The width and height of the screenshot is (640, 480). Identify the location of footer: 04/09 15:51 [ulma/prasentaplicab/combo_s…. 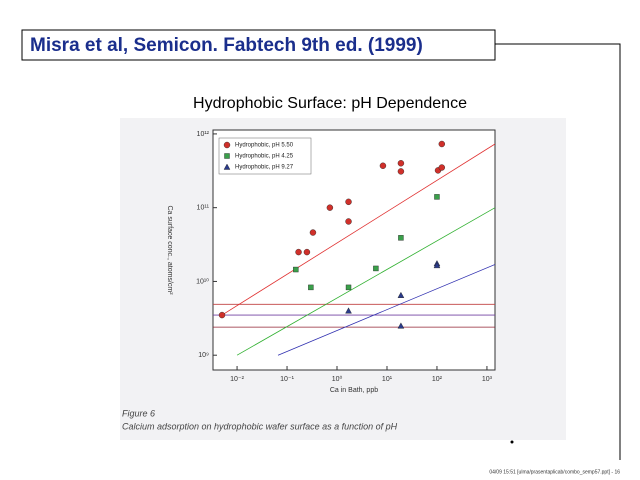
(554, 472).